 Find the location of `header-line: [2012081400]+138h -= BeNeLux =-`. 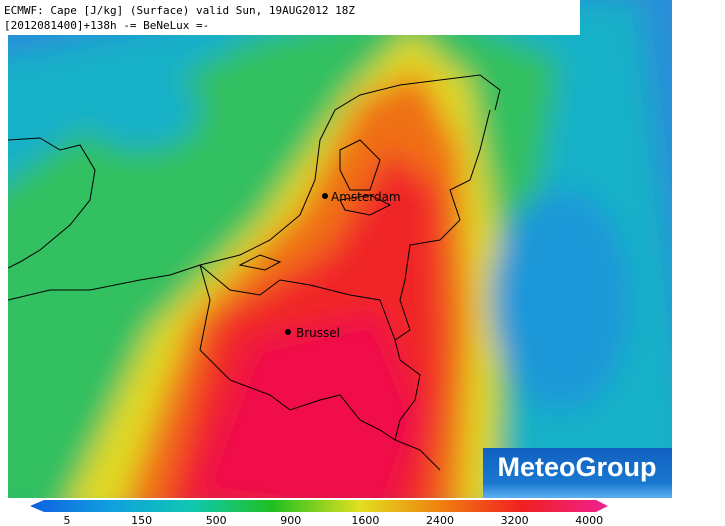

header-line: [2012081400]+138h -= BeNeLux =- is located at coordinates (106, 25).